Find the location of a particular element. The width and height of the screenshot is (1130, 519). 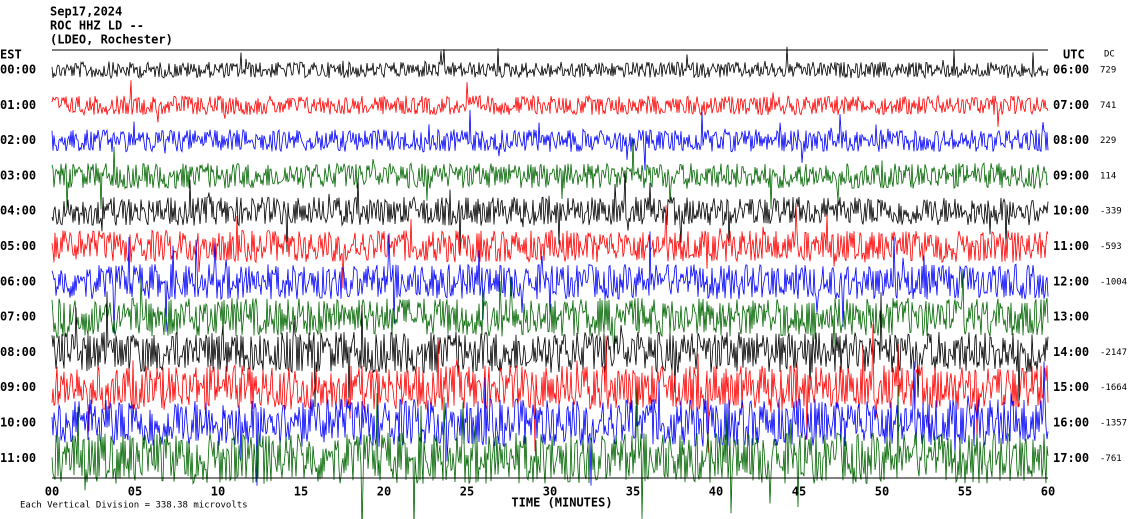

dc-label: 741 is located at coordinates (1108, 106).